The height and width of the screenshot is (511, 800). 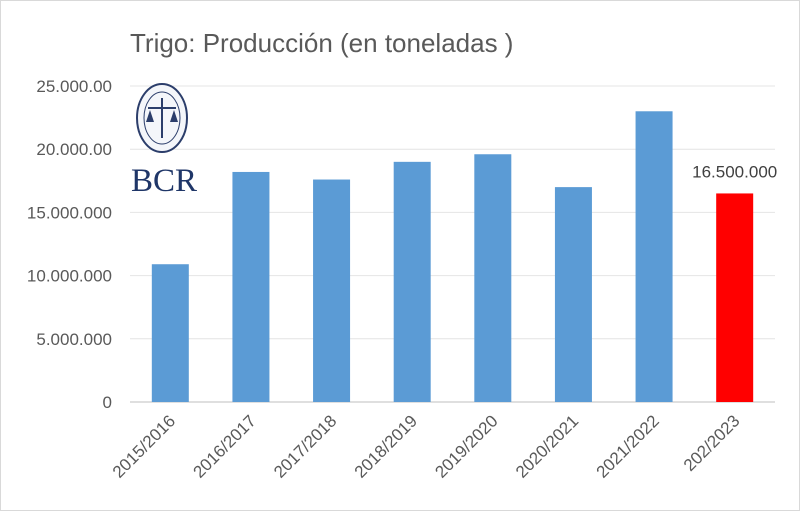 What do you see at coordinates (251, 286) in the screenshot?
I see `bar-2016/2017` at bounding box center [251, 286].